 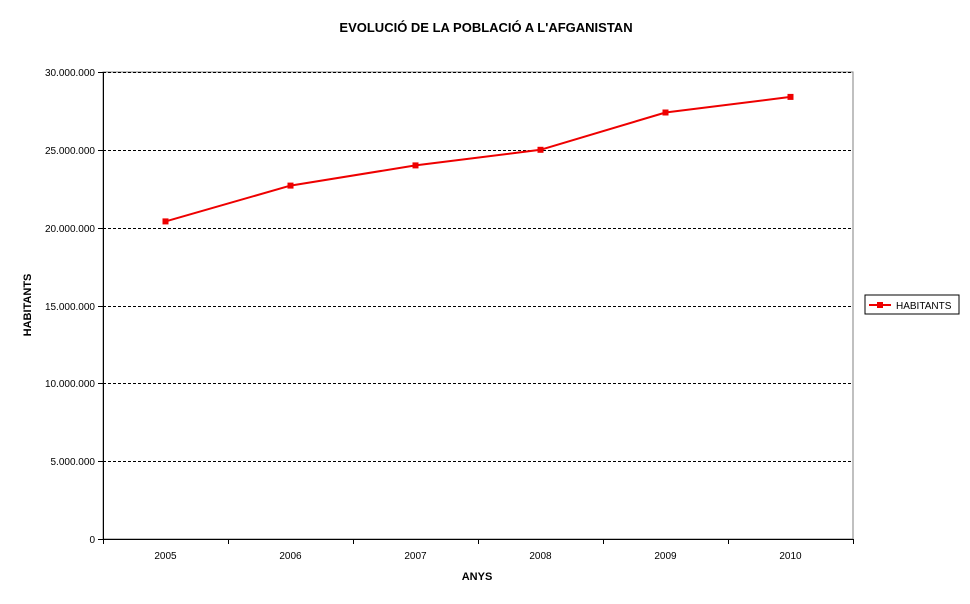 I want to click on x-axis-ticks: 2005 2006 2007 2008 2009 2010, so click(x=478, y=550).